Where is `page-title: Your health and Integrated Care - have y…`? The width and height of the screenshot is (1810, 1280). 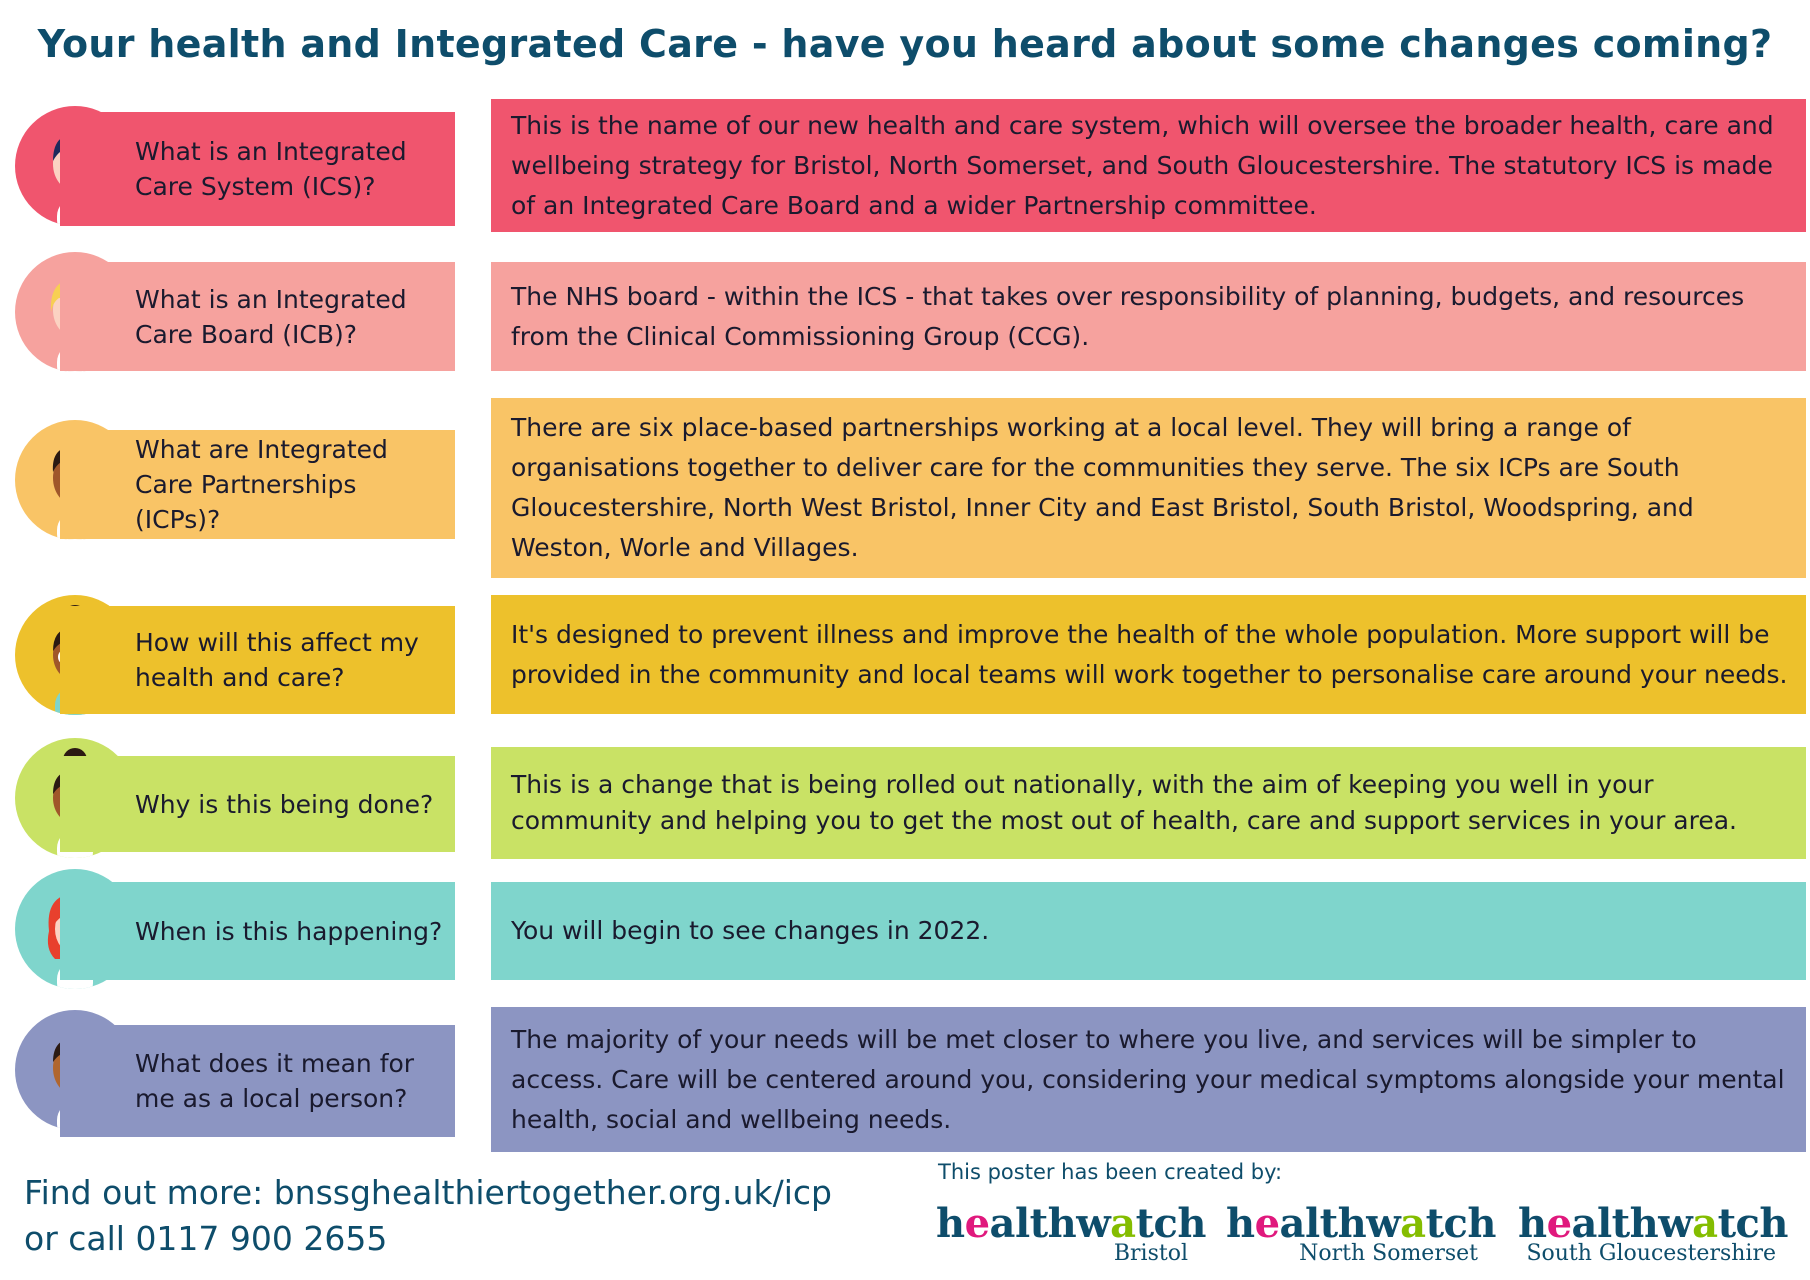
page-title: Your health and Integrated Care - have y… is located at coordinates (905, 44).